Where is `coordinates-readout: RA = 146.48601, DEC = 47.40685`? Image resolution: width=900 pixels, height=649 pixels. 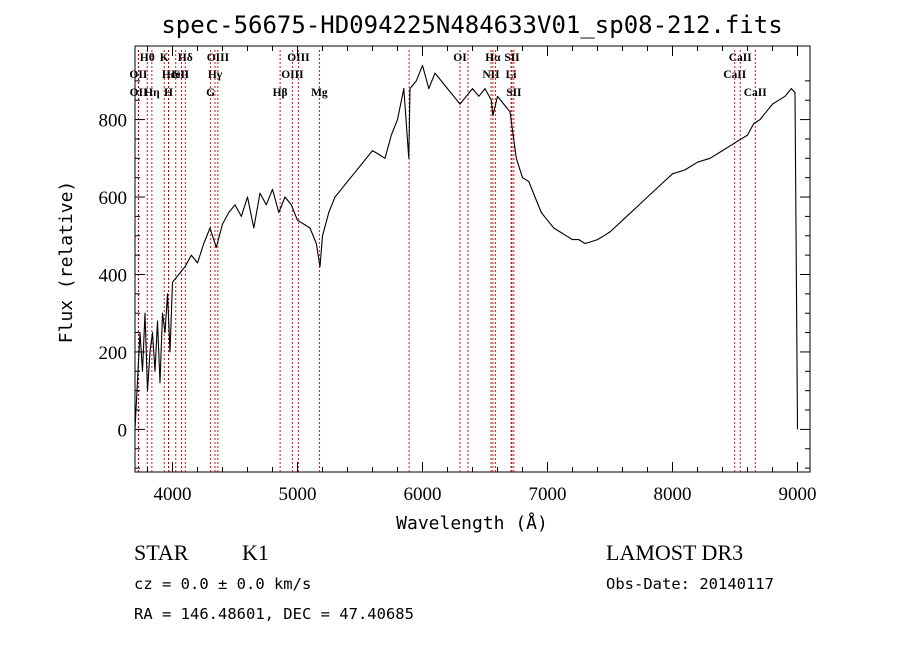
coordinates-readout: RA = 146.48601, DEC = 47.40685 is located at coordinates (274, 614).